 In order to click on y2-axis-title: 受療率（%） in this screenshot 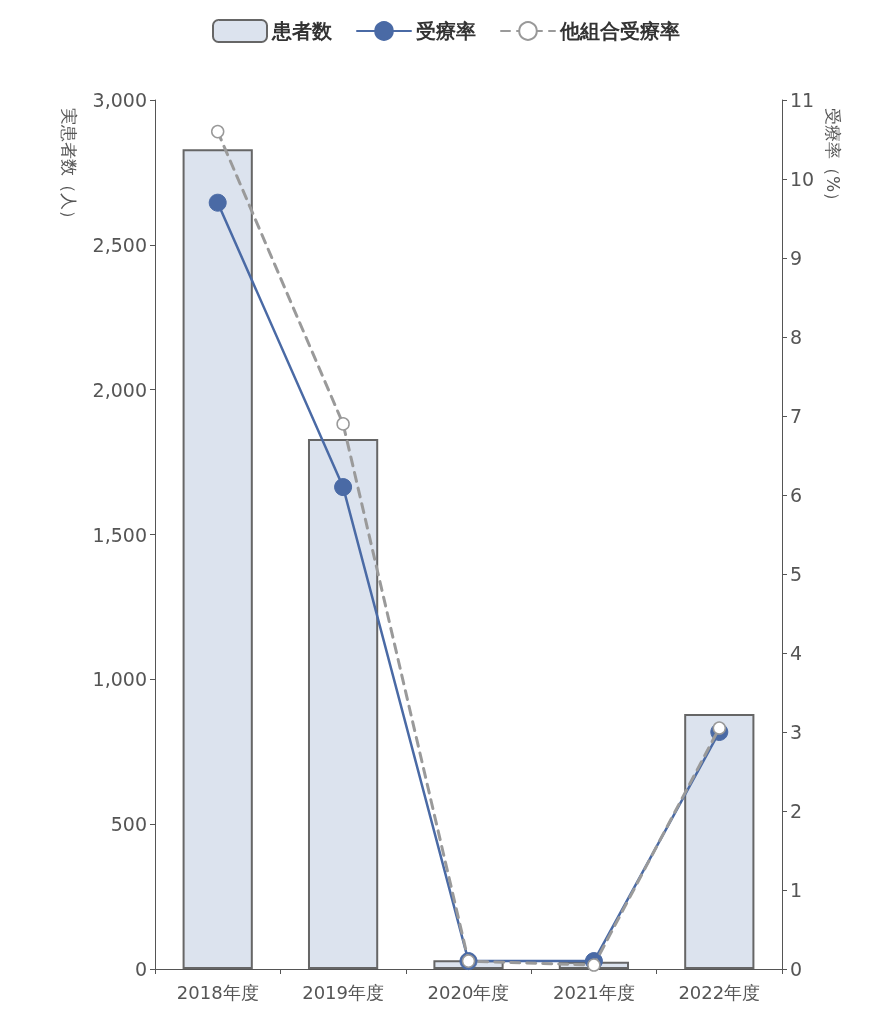, I will do `click(832, 159)`.